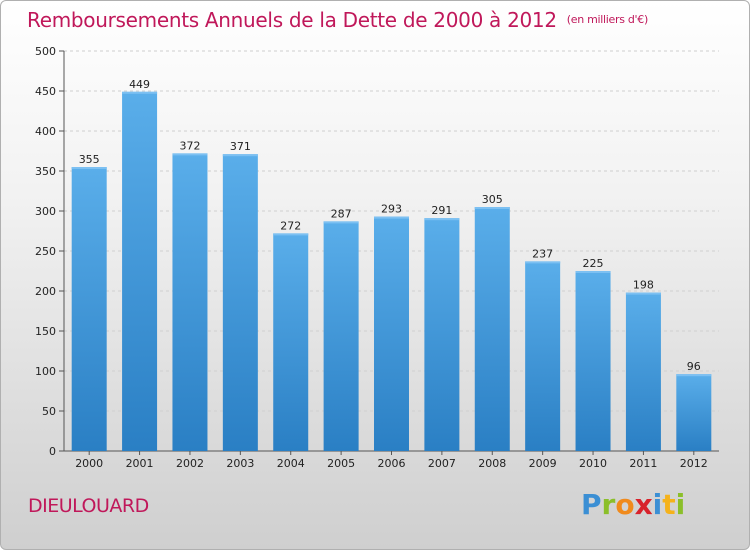 This screenshot has height=550, width=750. Describe the element at coordinates (45, 211) in the screenshot. I see `y-tick-label: 300` at that location.